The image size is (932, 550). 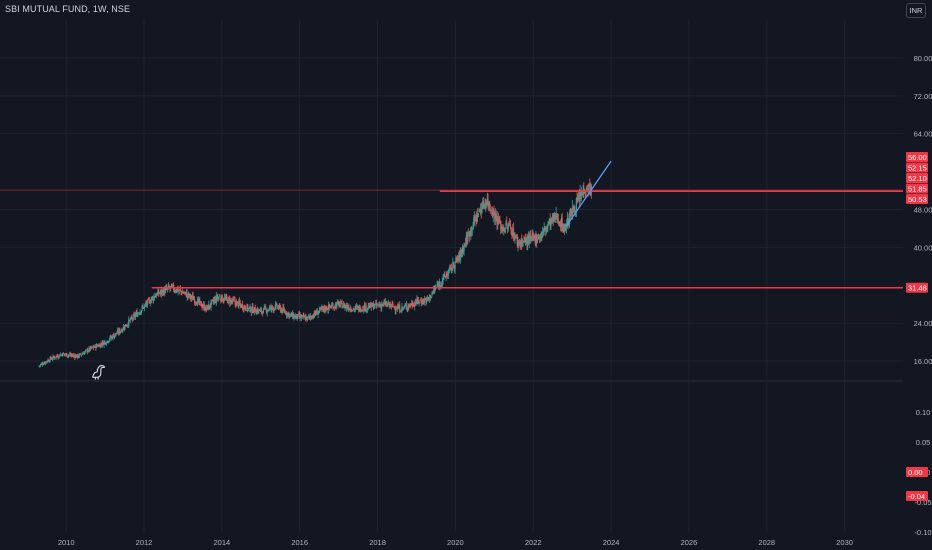 I want to click on symbol-title: SBI MUTUAL FUND, 1W, NSE, so click(x=68, y=9).